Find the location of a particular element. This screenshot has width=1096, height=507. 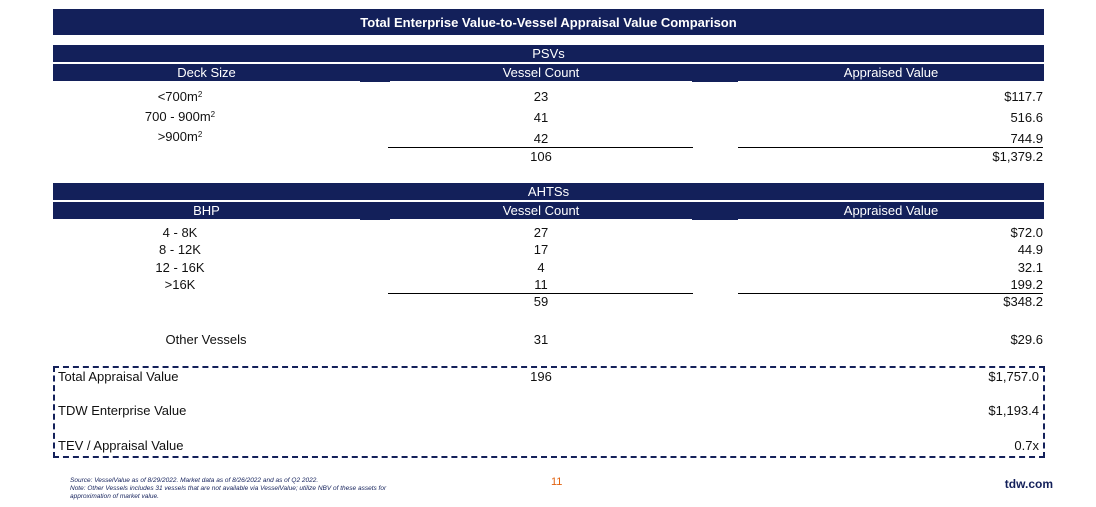

psv-header-vessel-count: Vessel Count is located at coordinates (541, 73).